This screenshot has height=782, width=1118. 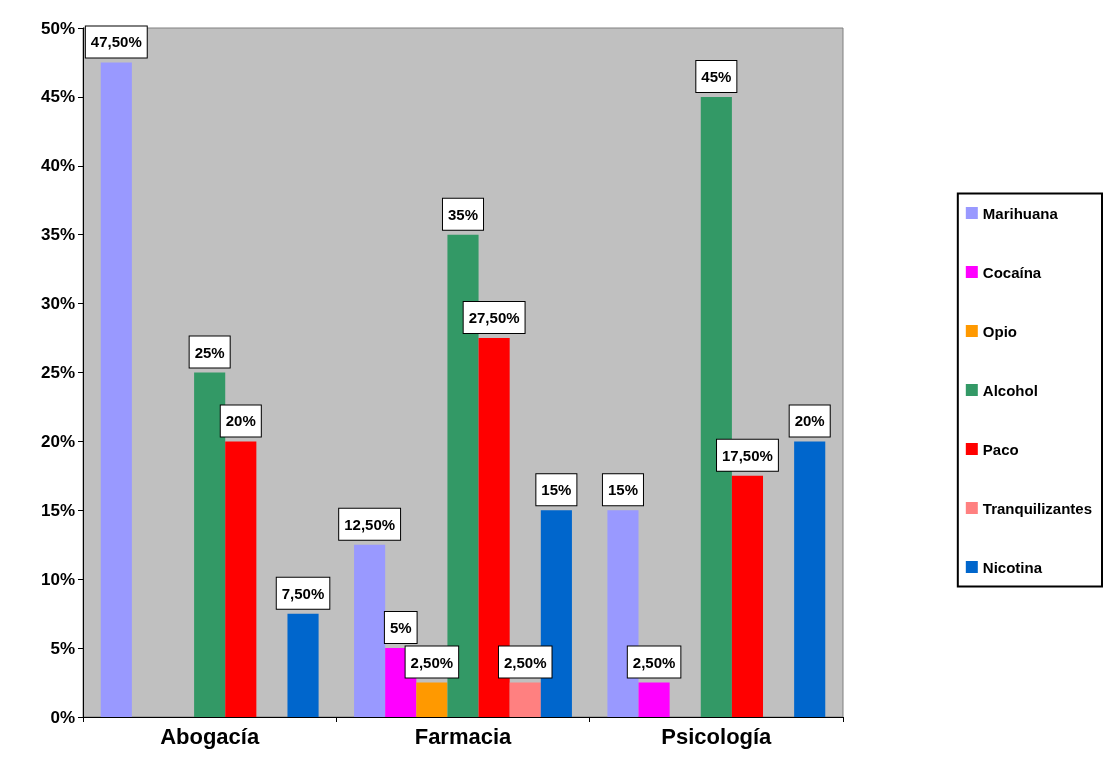 I want to click on legend-label: Cocaína, so click(x=1012, y=272).